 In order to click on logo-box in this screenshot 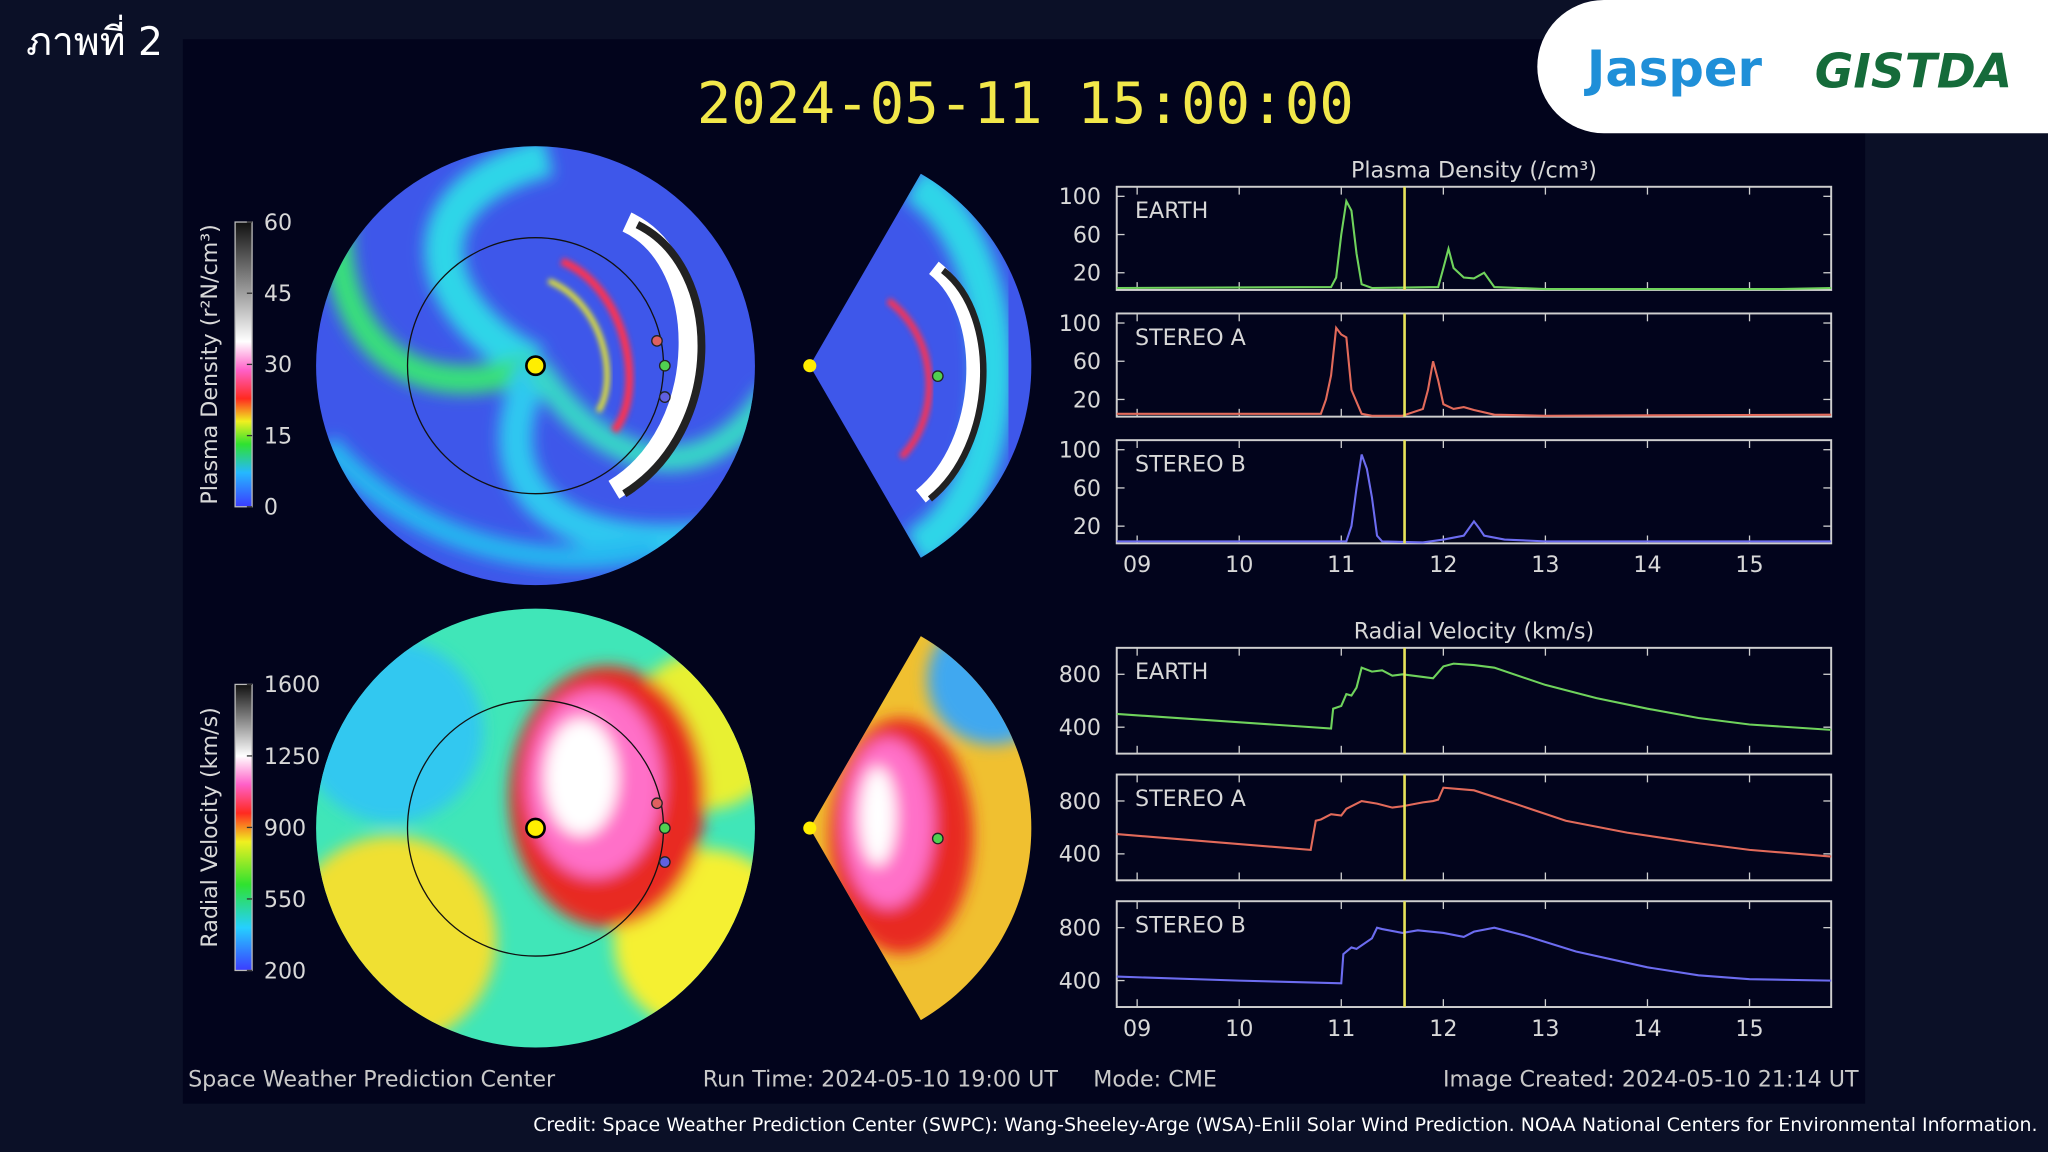, I will do `click(1792, 67)`.